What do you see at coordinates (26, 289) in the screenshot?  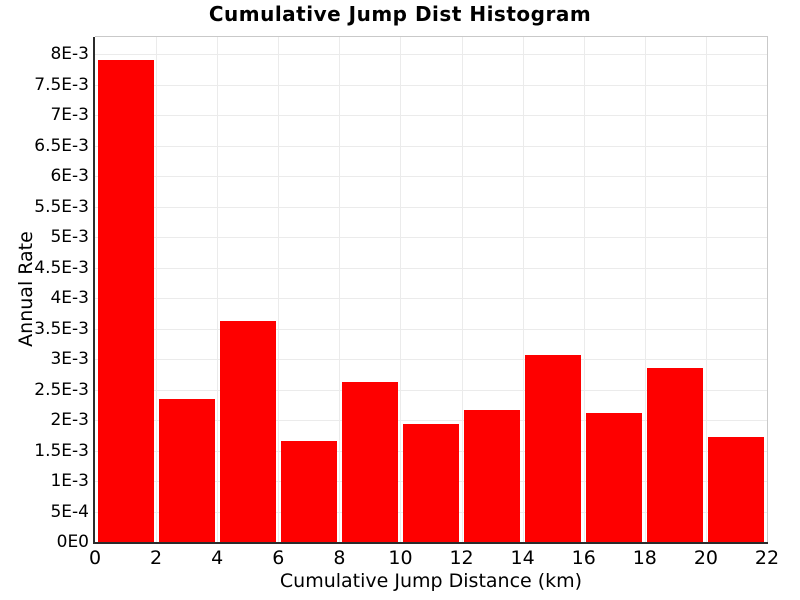 I see `y-axis-title: Annual Rate` at bounding box center [26, 289].